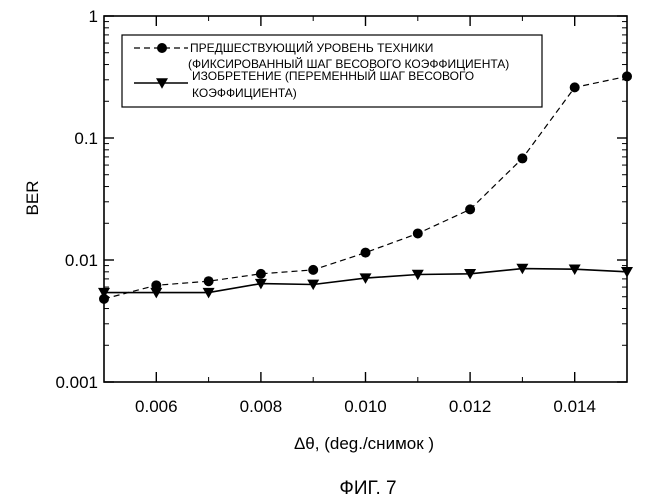 Image resolution: width=660 pixels, height=500 pixels. What do you see at coordinates (364, 443) in the screenshot?
I see `x-axis-label: Δθ, (deg./снимок )` at bounding box center [364, 443].